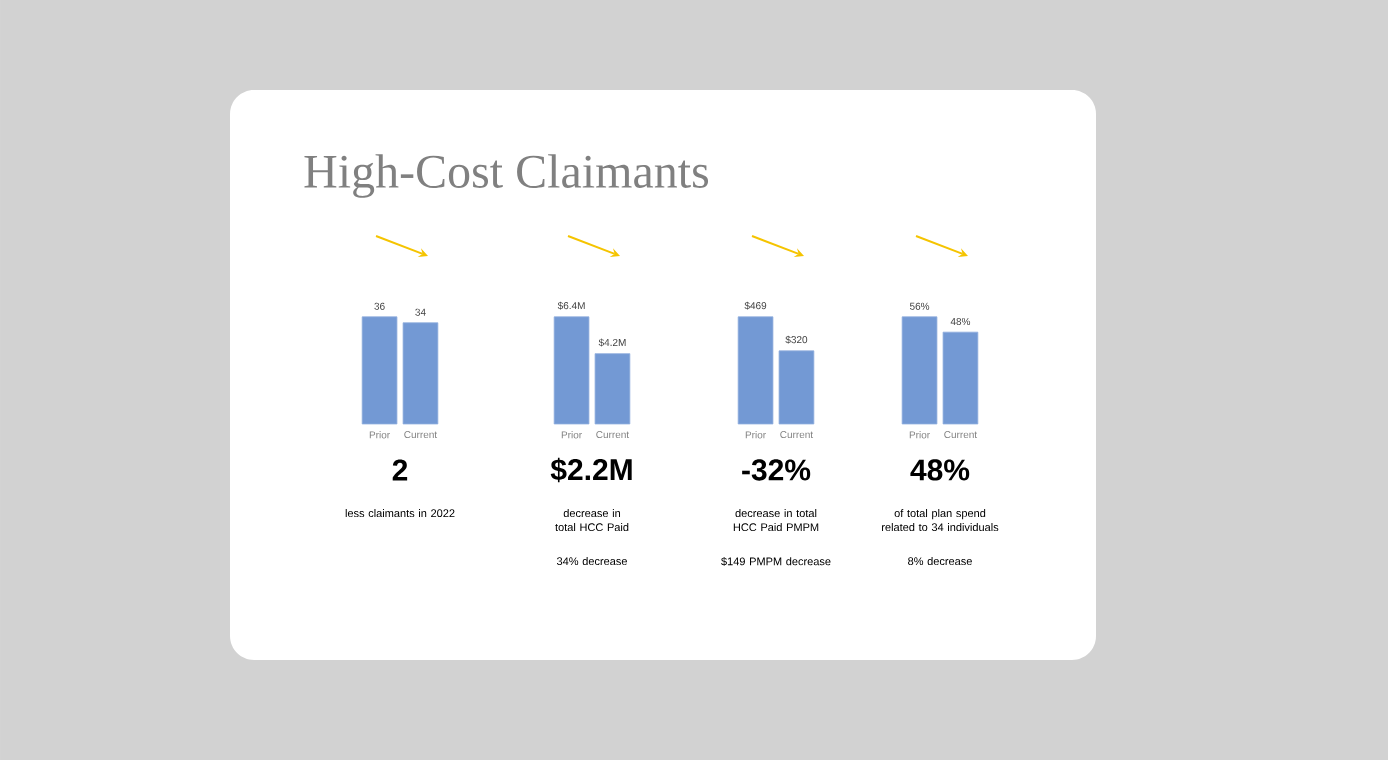 Image resolution: width=1388 pixels, height=760 pixels. What do you see at coordinates (940, 470) in the screenshot?
I see `text: 48%` at bounding box center [940, 470].